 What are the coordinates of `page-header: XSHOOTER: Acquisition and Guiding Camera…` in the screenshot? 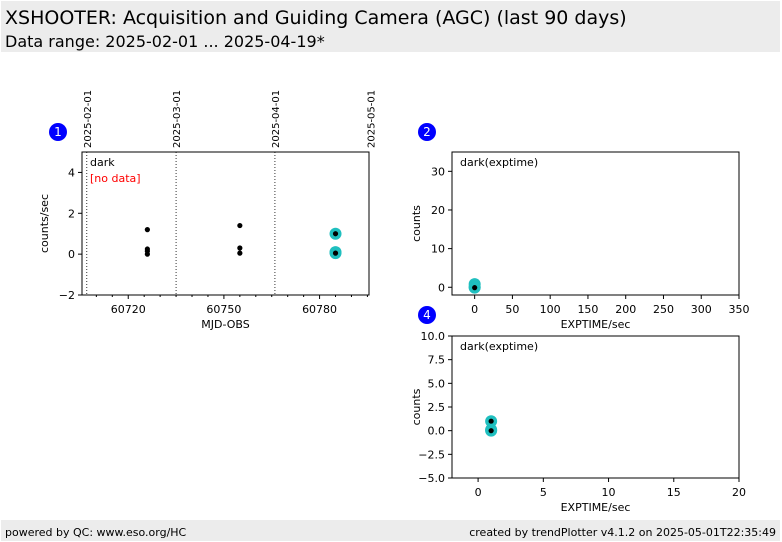 It's located at (390, 26).